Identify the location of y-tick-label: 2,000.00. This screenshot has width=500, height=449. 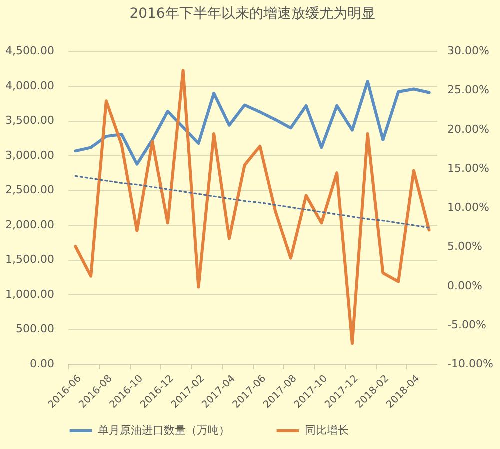
(30, 225).